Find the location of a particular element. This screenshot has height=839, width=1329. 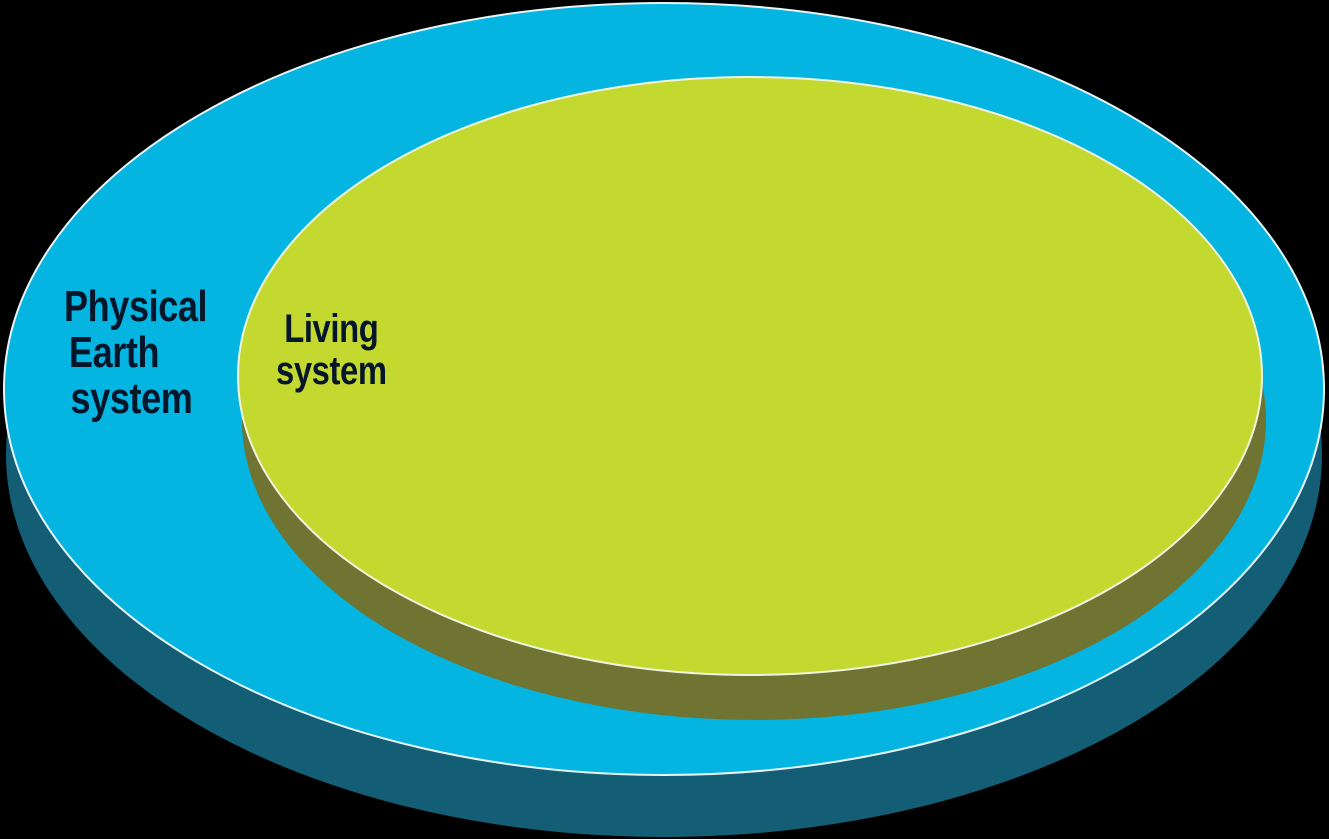

physical-earth-system-label: Physical Earth system is located at coordinates (136, 352).